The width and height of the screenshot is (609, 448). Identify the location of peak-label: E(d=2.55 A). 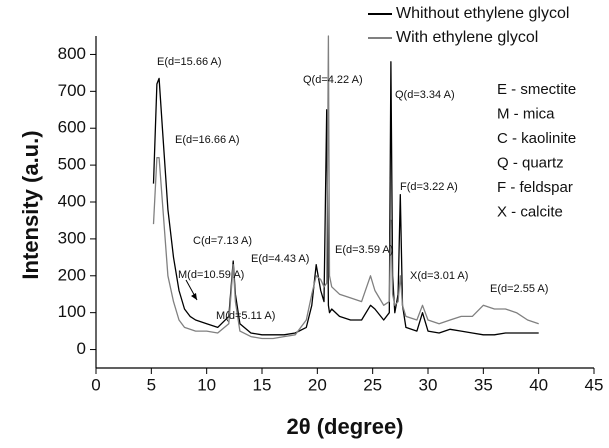
(519, 289).